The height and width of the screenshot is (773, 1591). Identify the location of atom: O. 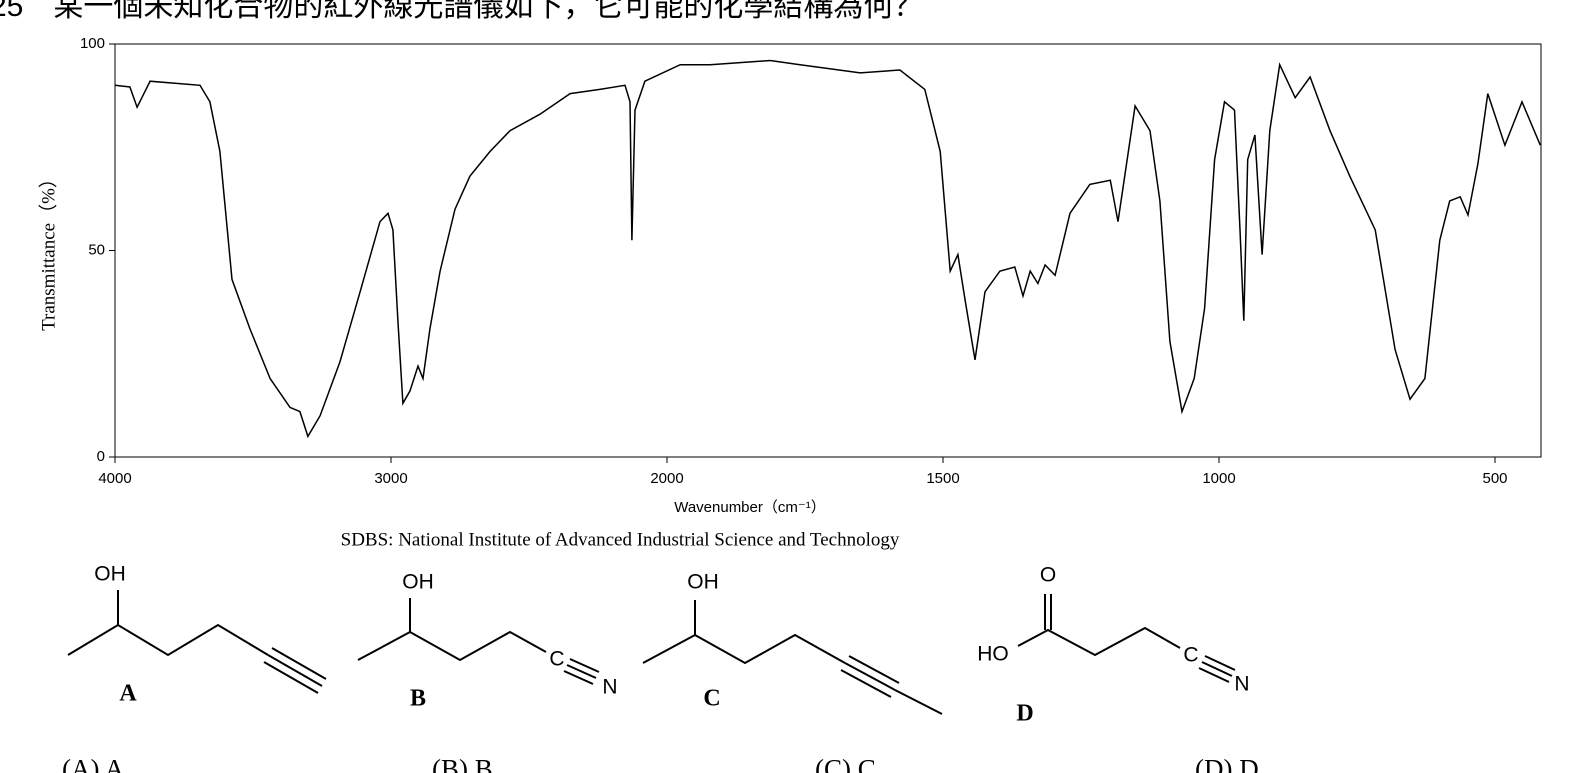
(1048, 575).